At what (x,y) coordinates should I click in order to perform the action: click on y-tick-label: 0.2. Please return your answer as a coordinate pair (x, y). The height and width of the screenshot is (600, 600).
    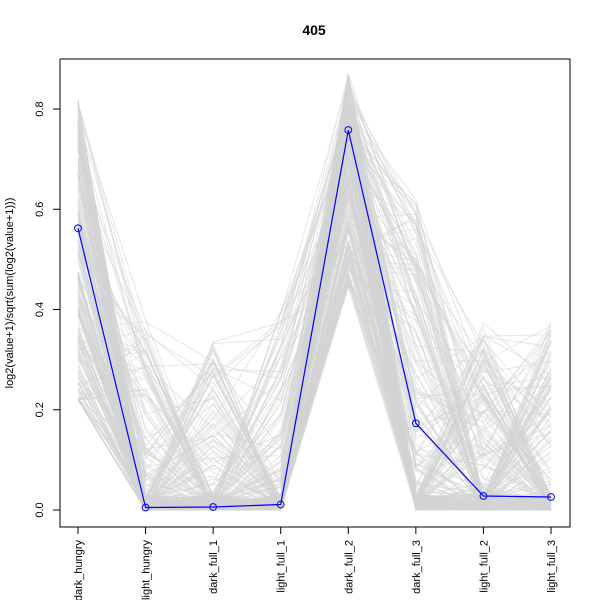
    Looking at the image, I should click on (40, 409).